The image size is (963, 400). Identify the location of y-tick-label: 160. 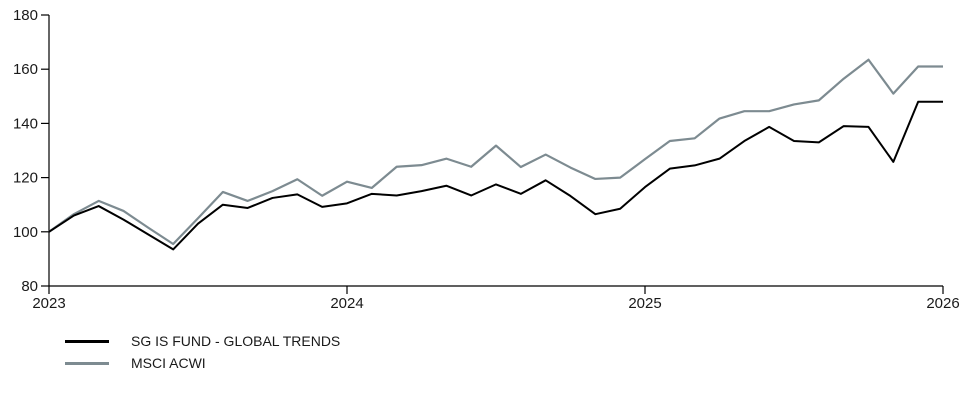
(25, 69).